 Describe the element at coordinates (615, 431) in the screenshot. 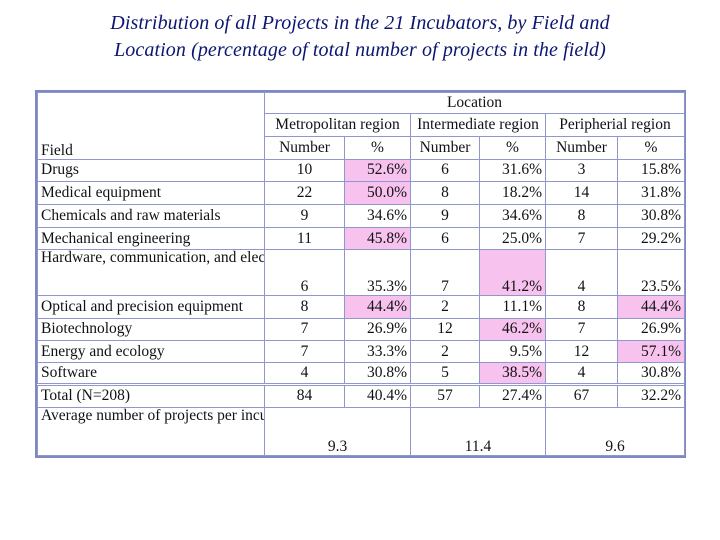

I see `average-value-cell: 9.6` at that location.